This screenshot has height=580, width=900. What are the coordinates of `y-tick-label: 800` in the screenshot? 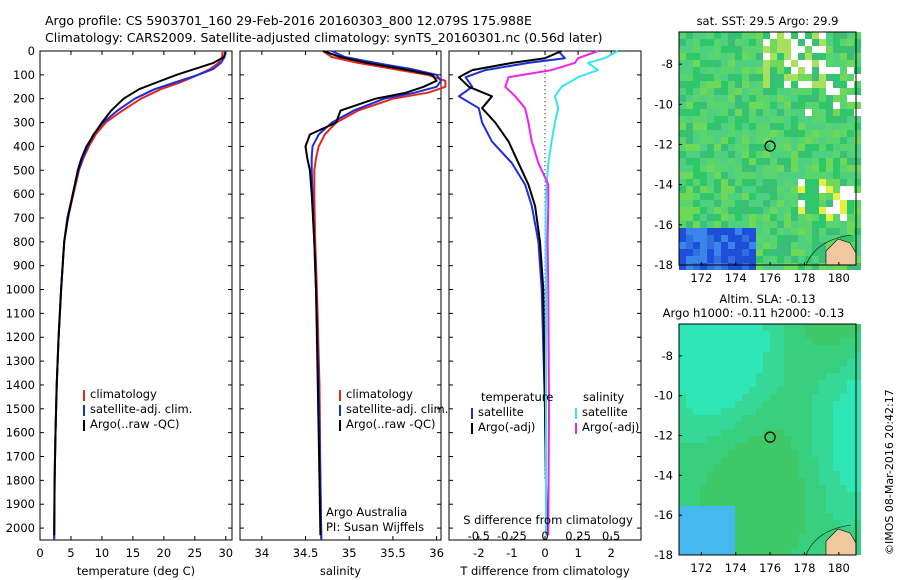 It's located at (24, 242).